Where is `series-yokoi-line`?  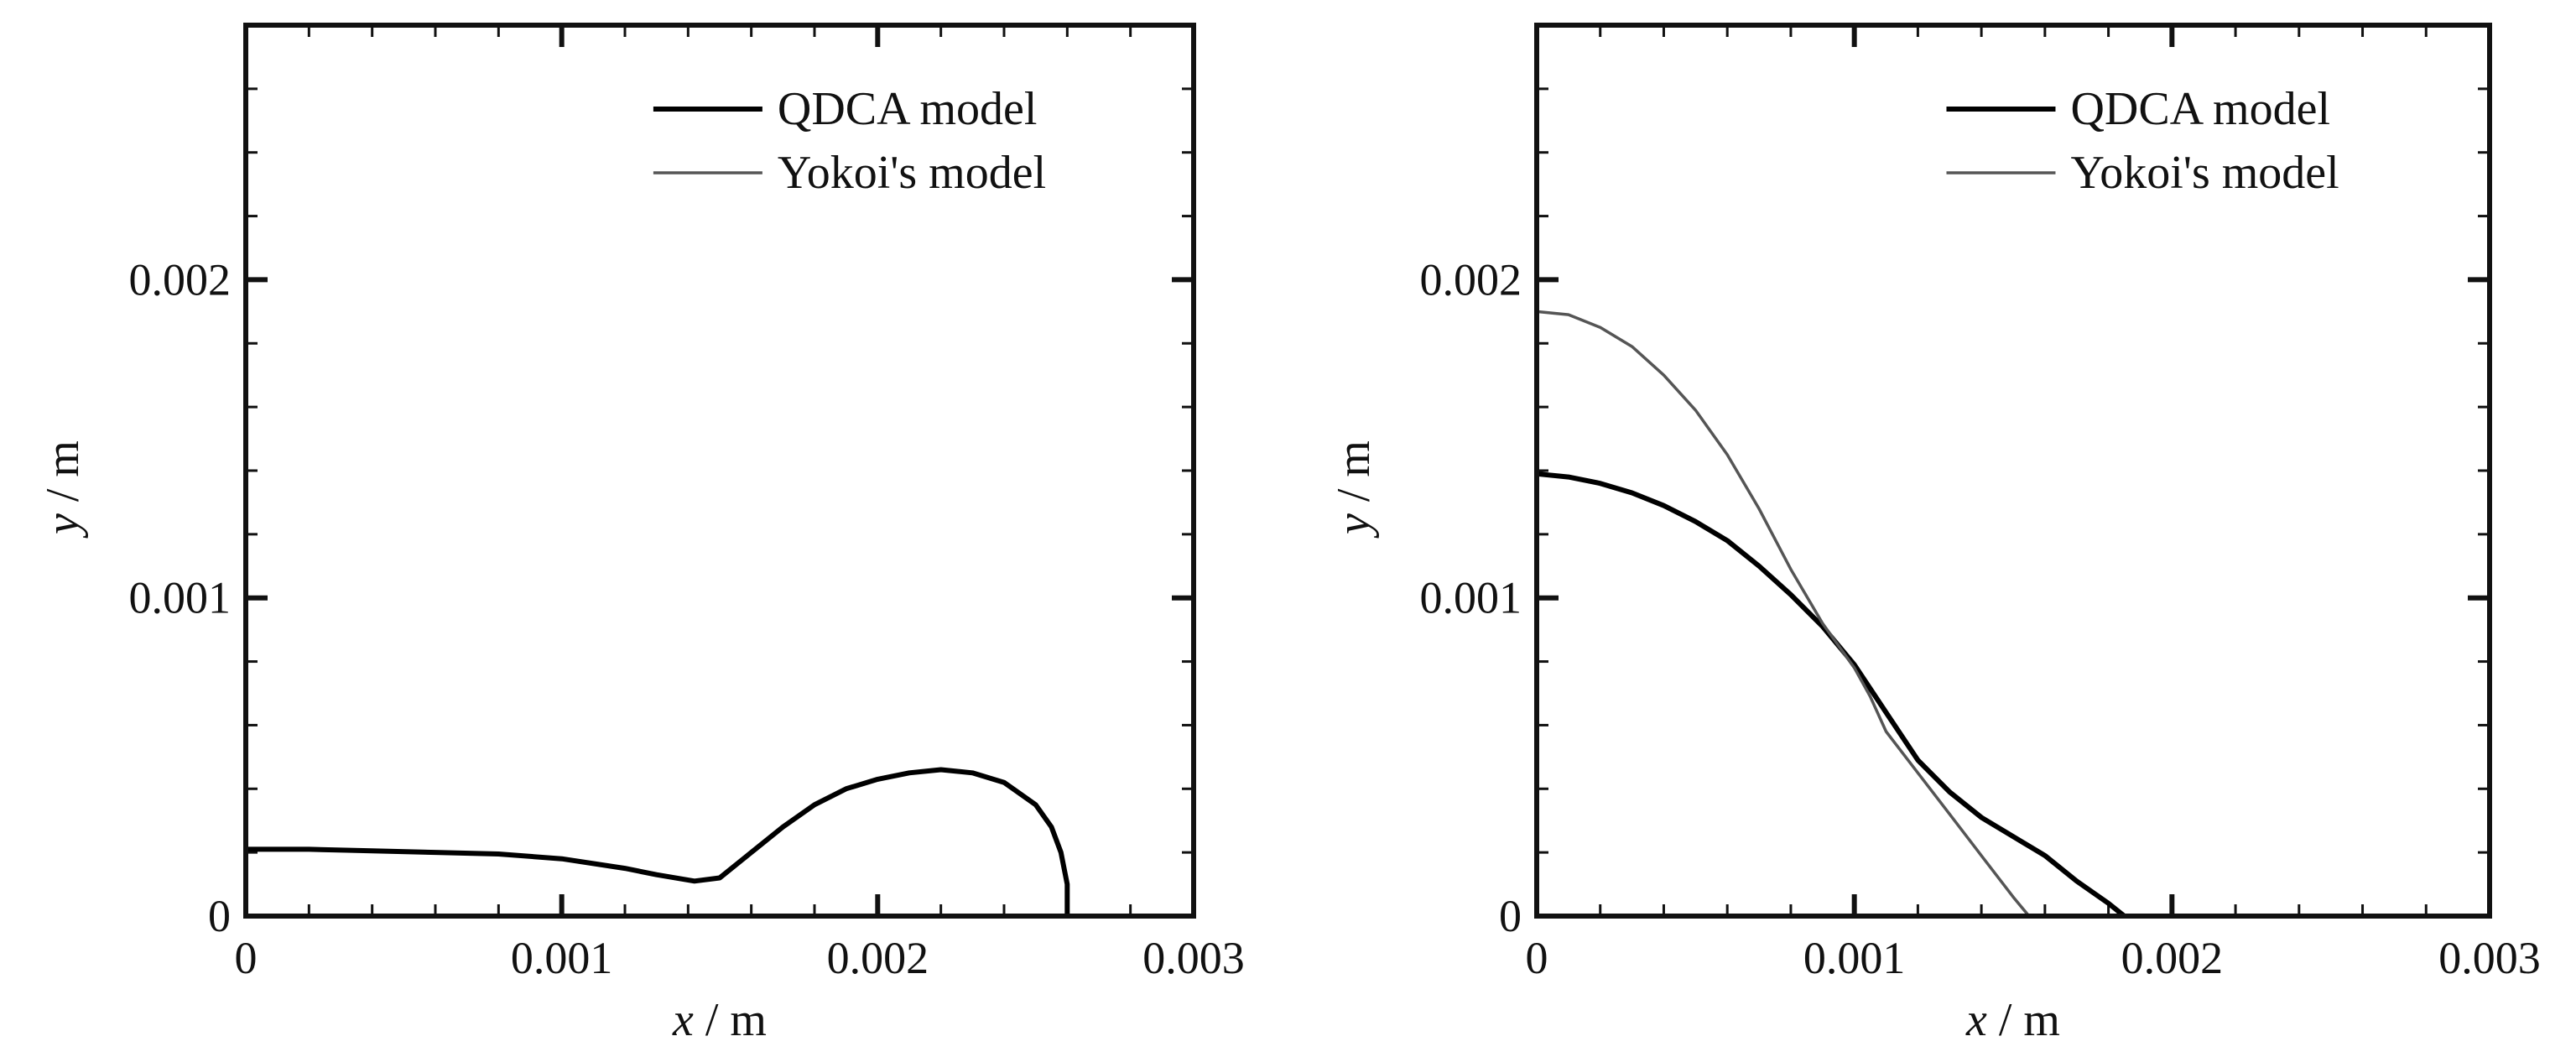 series-yokoi-line is located at coordinates (1783, 614).